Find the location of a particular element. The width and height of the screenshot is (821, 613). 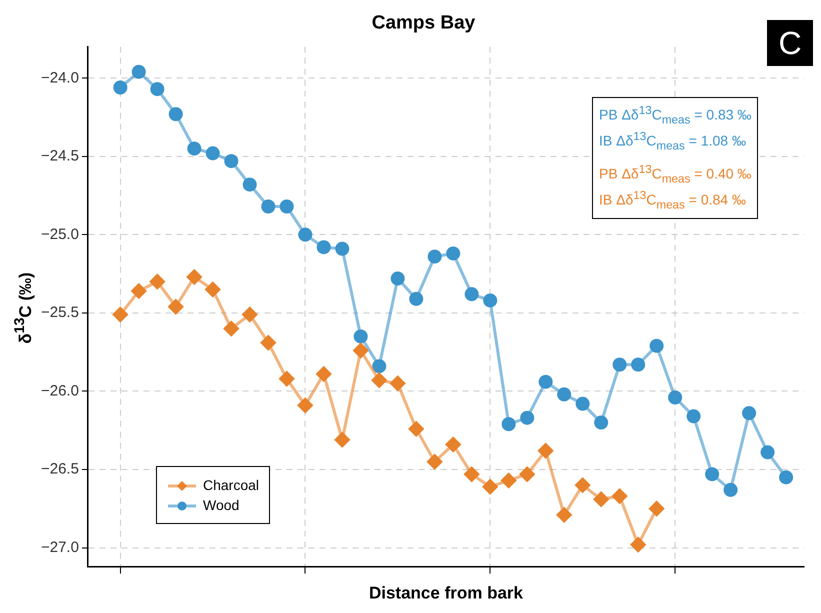

annotation: IB Δδ$^{13}$C$_{meas}$ = 1.08 ‰ is located at coordinates (673, 142).